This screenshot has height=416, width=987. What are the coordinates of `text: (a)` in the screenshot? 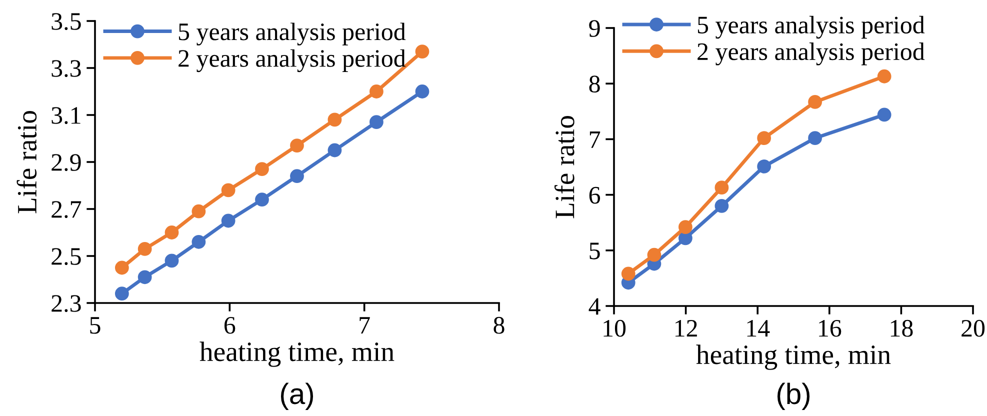 It's located at (297, 396).